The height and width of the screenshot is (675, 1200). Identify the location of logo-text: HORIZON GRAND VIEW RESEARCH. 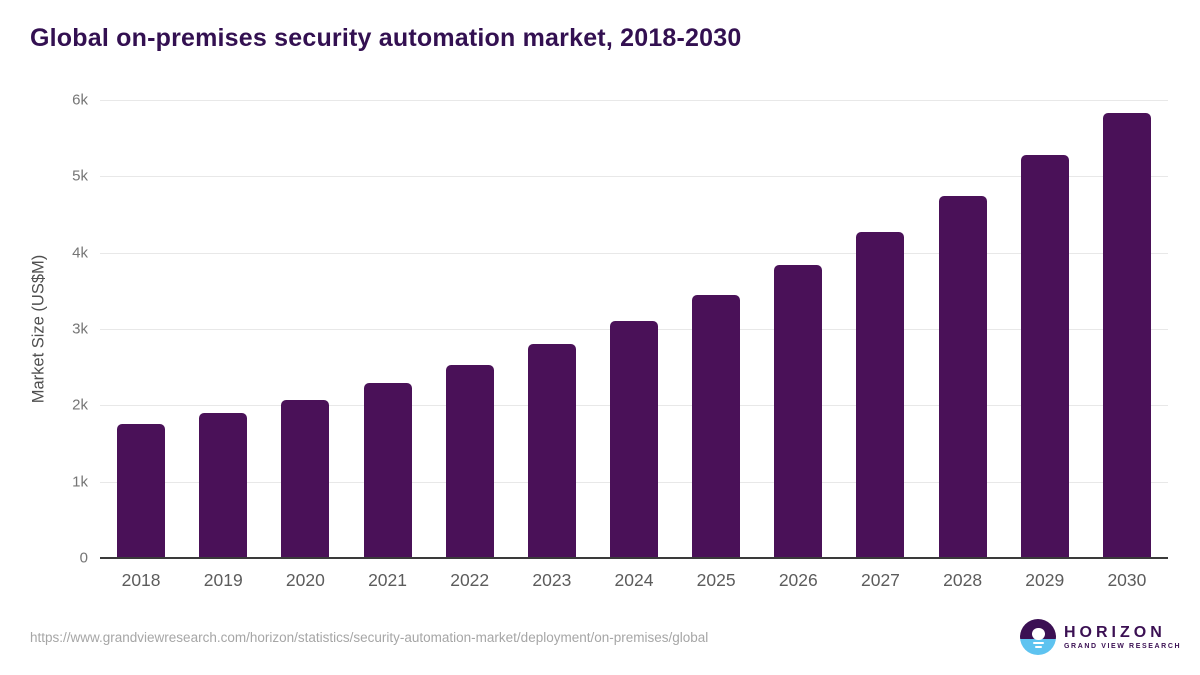
(1122, 637).